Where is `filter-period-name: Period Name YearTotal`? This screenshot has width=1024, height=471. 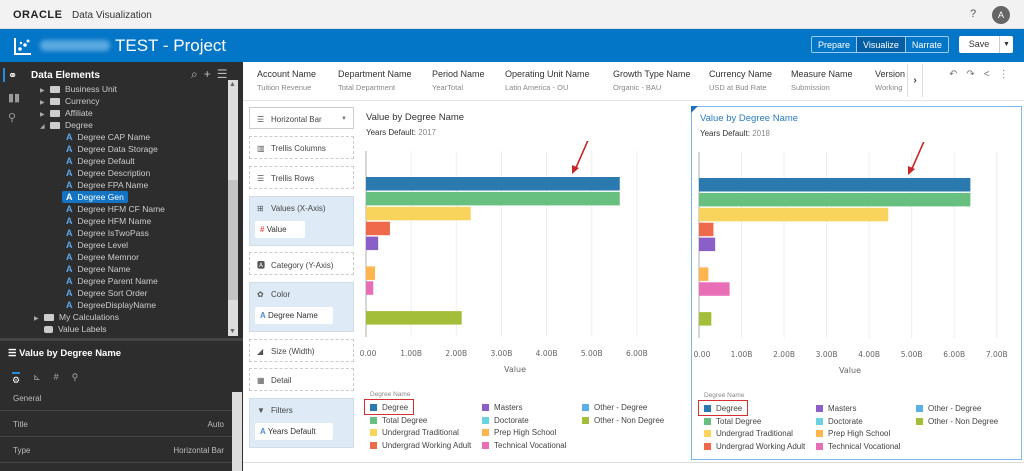 filter-period-name: Period Name YearTotal is located at coordinates (458, 80).